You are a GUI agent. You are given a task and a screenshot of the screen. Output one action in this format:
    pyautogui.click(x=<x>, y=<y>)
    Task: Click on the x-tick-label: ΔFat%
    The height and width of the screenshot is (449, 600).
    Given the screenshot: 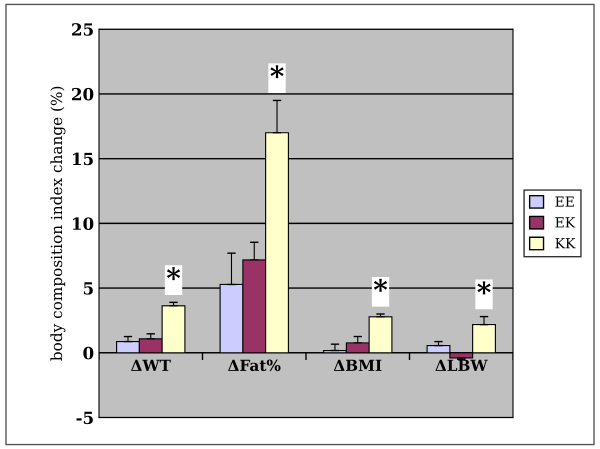 What is the action you would take?
    pyautogui.click(x=254, y=366)
    